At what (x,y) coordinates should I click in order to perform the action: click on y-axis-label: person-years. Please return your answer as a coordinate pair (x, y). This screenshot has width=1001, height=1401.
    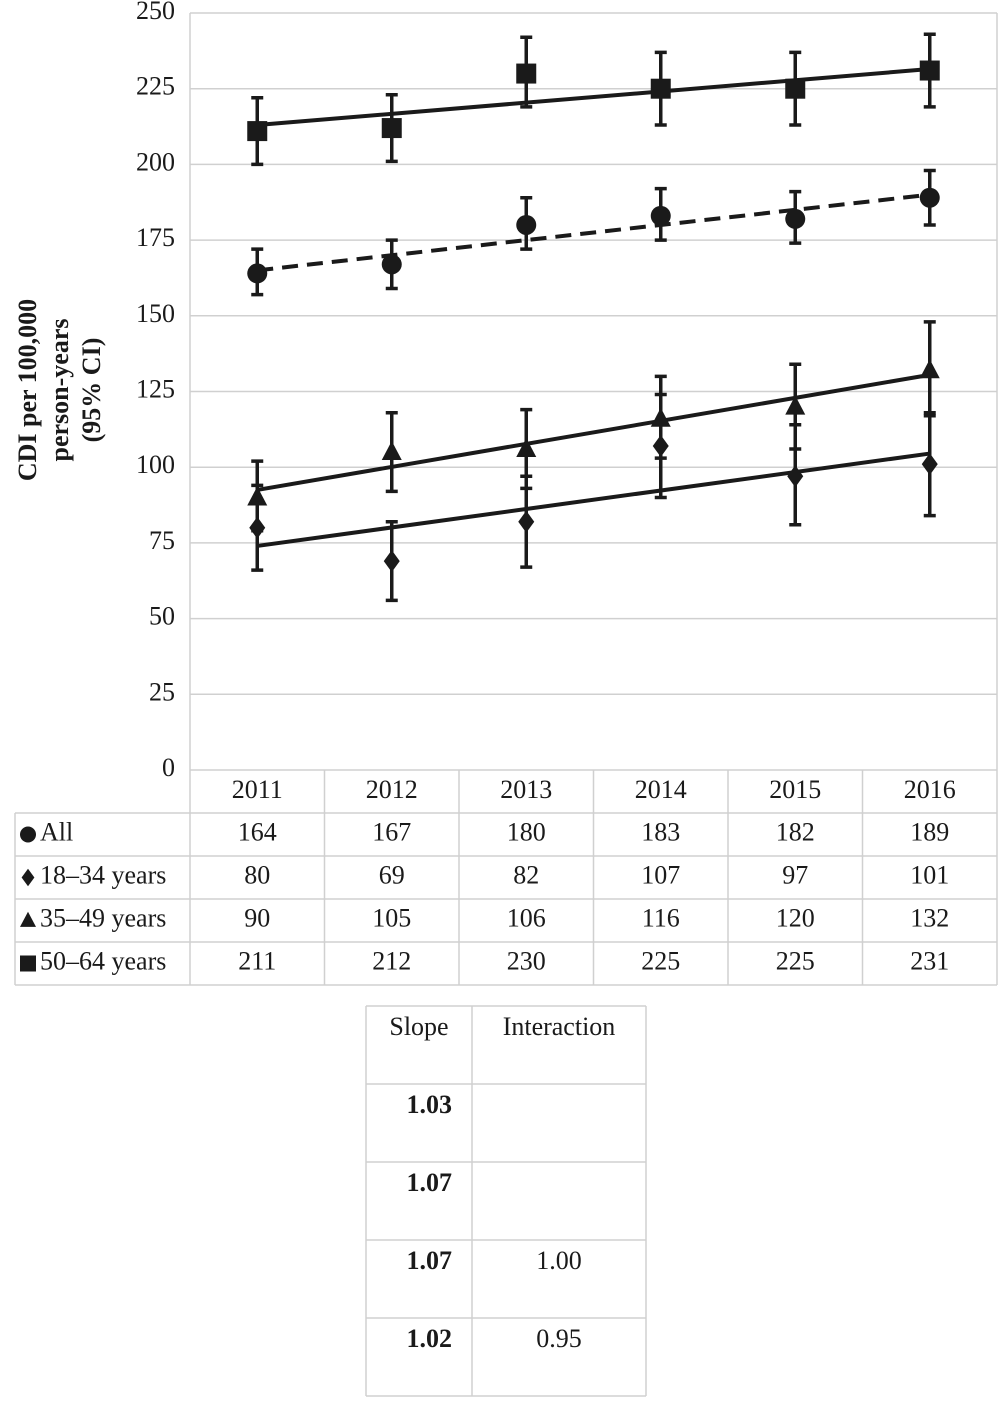
    Looking at the image, I should click on (59, 390).